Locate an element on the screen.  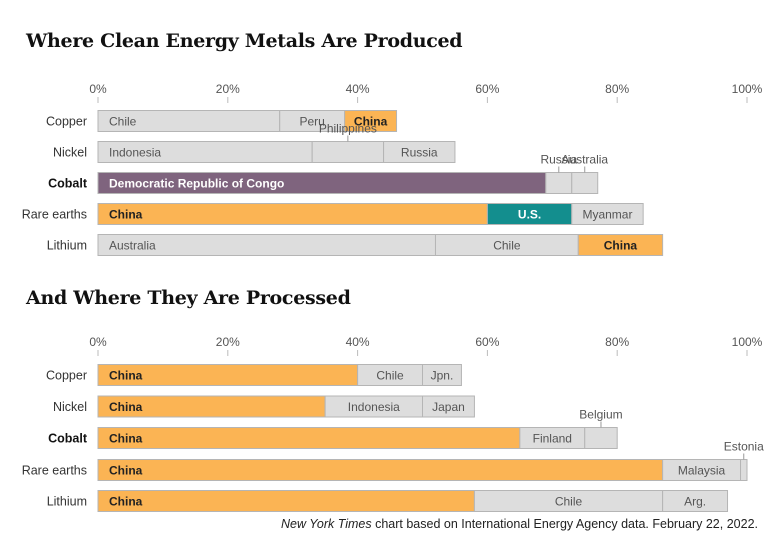
produced-label-lithium-chile: Chile is located at coordinates (507, 246).